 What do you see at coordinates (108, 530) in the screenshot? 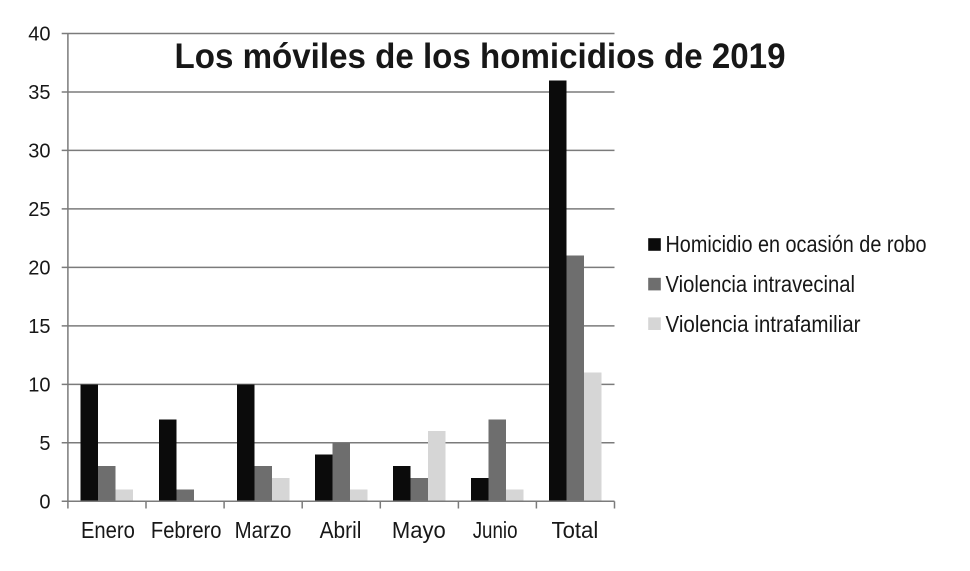
I see `svg-text: Enero` at bounding box center [108, 530].